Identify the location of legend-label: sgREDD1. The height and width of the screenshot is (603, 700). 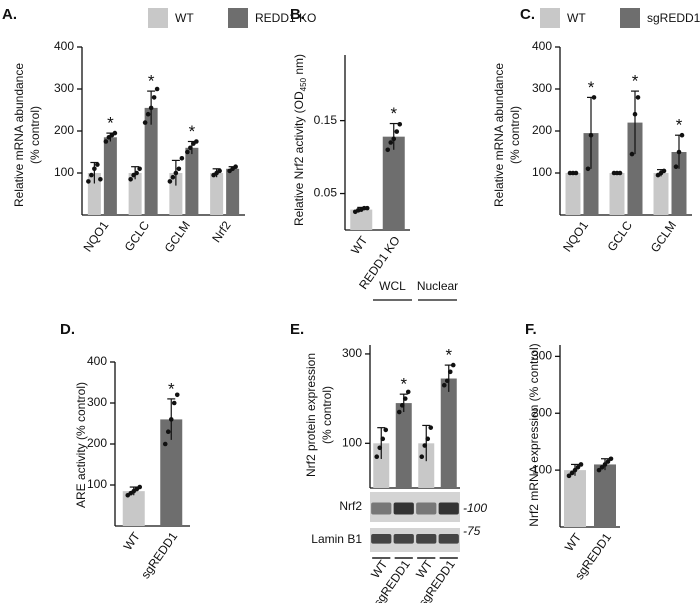
(673, 18).